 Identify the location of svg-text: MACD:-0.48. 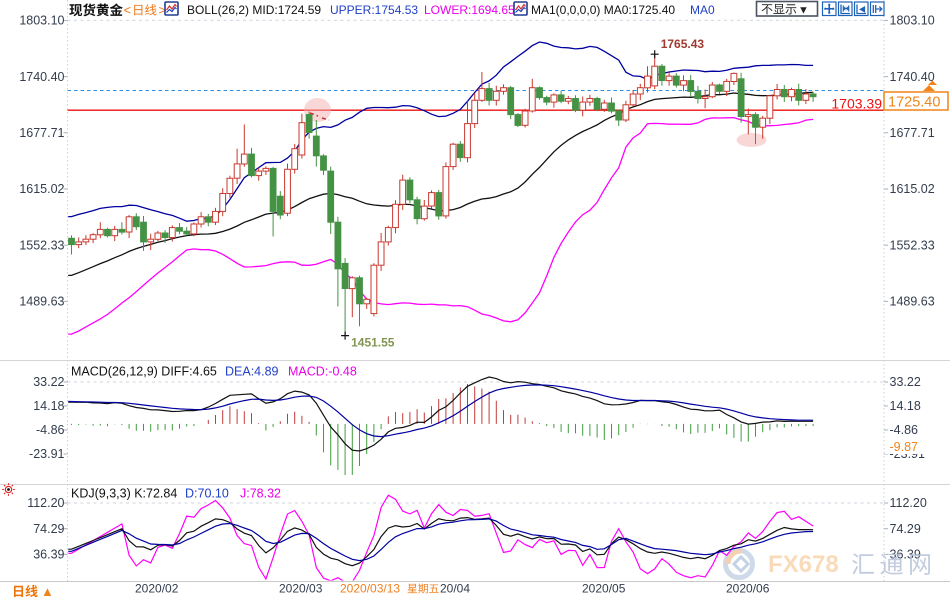
(322, 372).